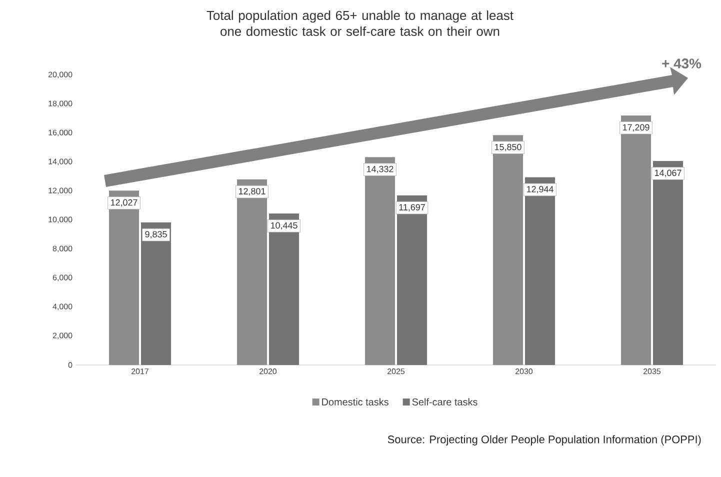 The width and height of the screenshot is (721, 477). What do you see at coordinates (284, 226) in the screenshot?
I see `data-label: 10,445` at bounding box center [284, 226].